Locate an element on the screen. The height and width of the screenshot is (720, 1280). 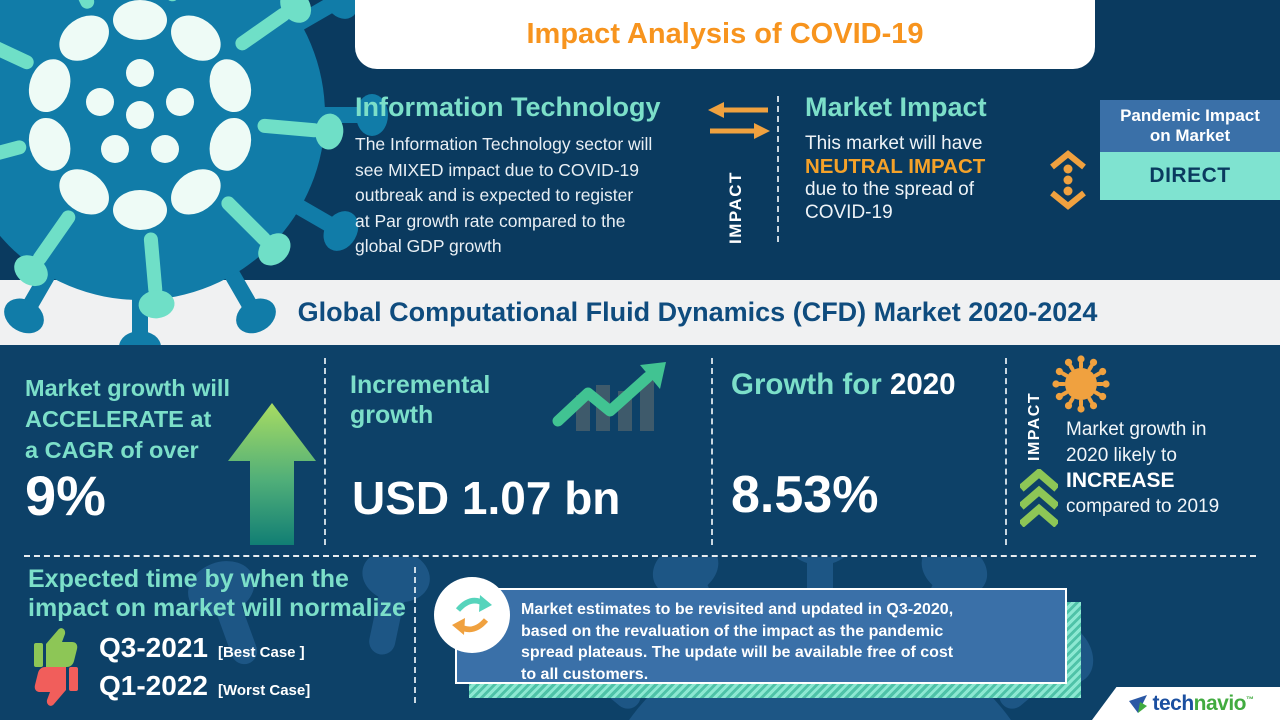
banner-title: Impact Analysis of COVID-19 is located at coordinates (725, 34).